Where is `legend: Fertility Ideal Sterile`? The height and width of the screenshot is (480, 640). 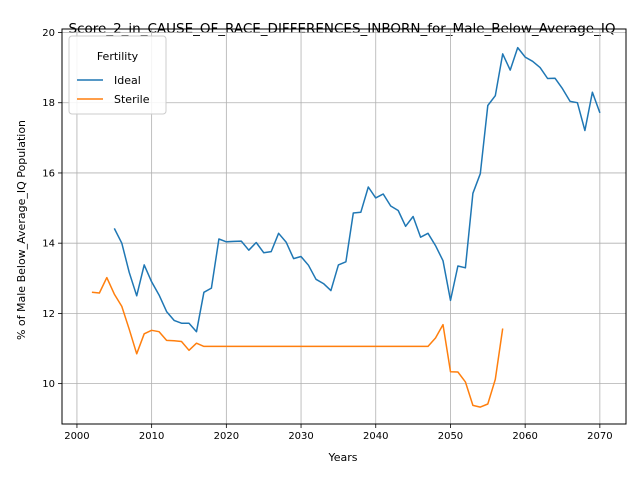 legend: Fertility Ideal Sterile is located at coordinates (117, 75).